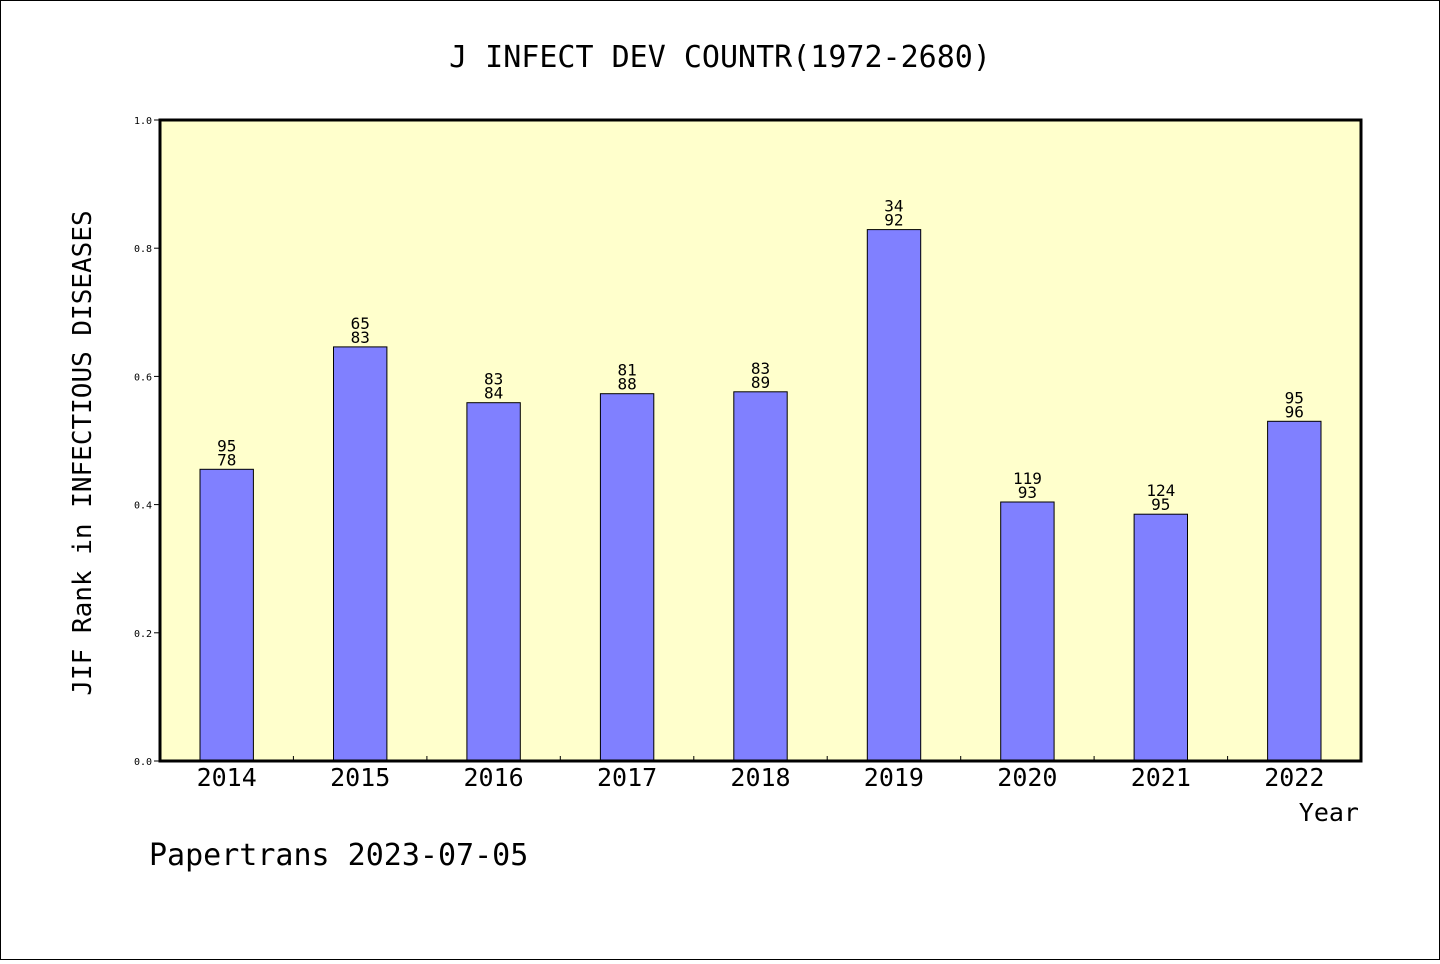 This screenshot has width=1440, height=964. I want to click on y-tick-label: 0.4, so click(143, 506).